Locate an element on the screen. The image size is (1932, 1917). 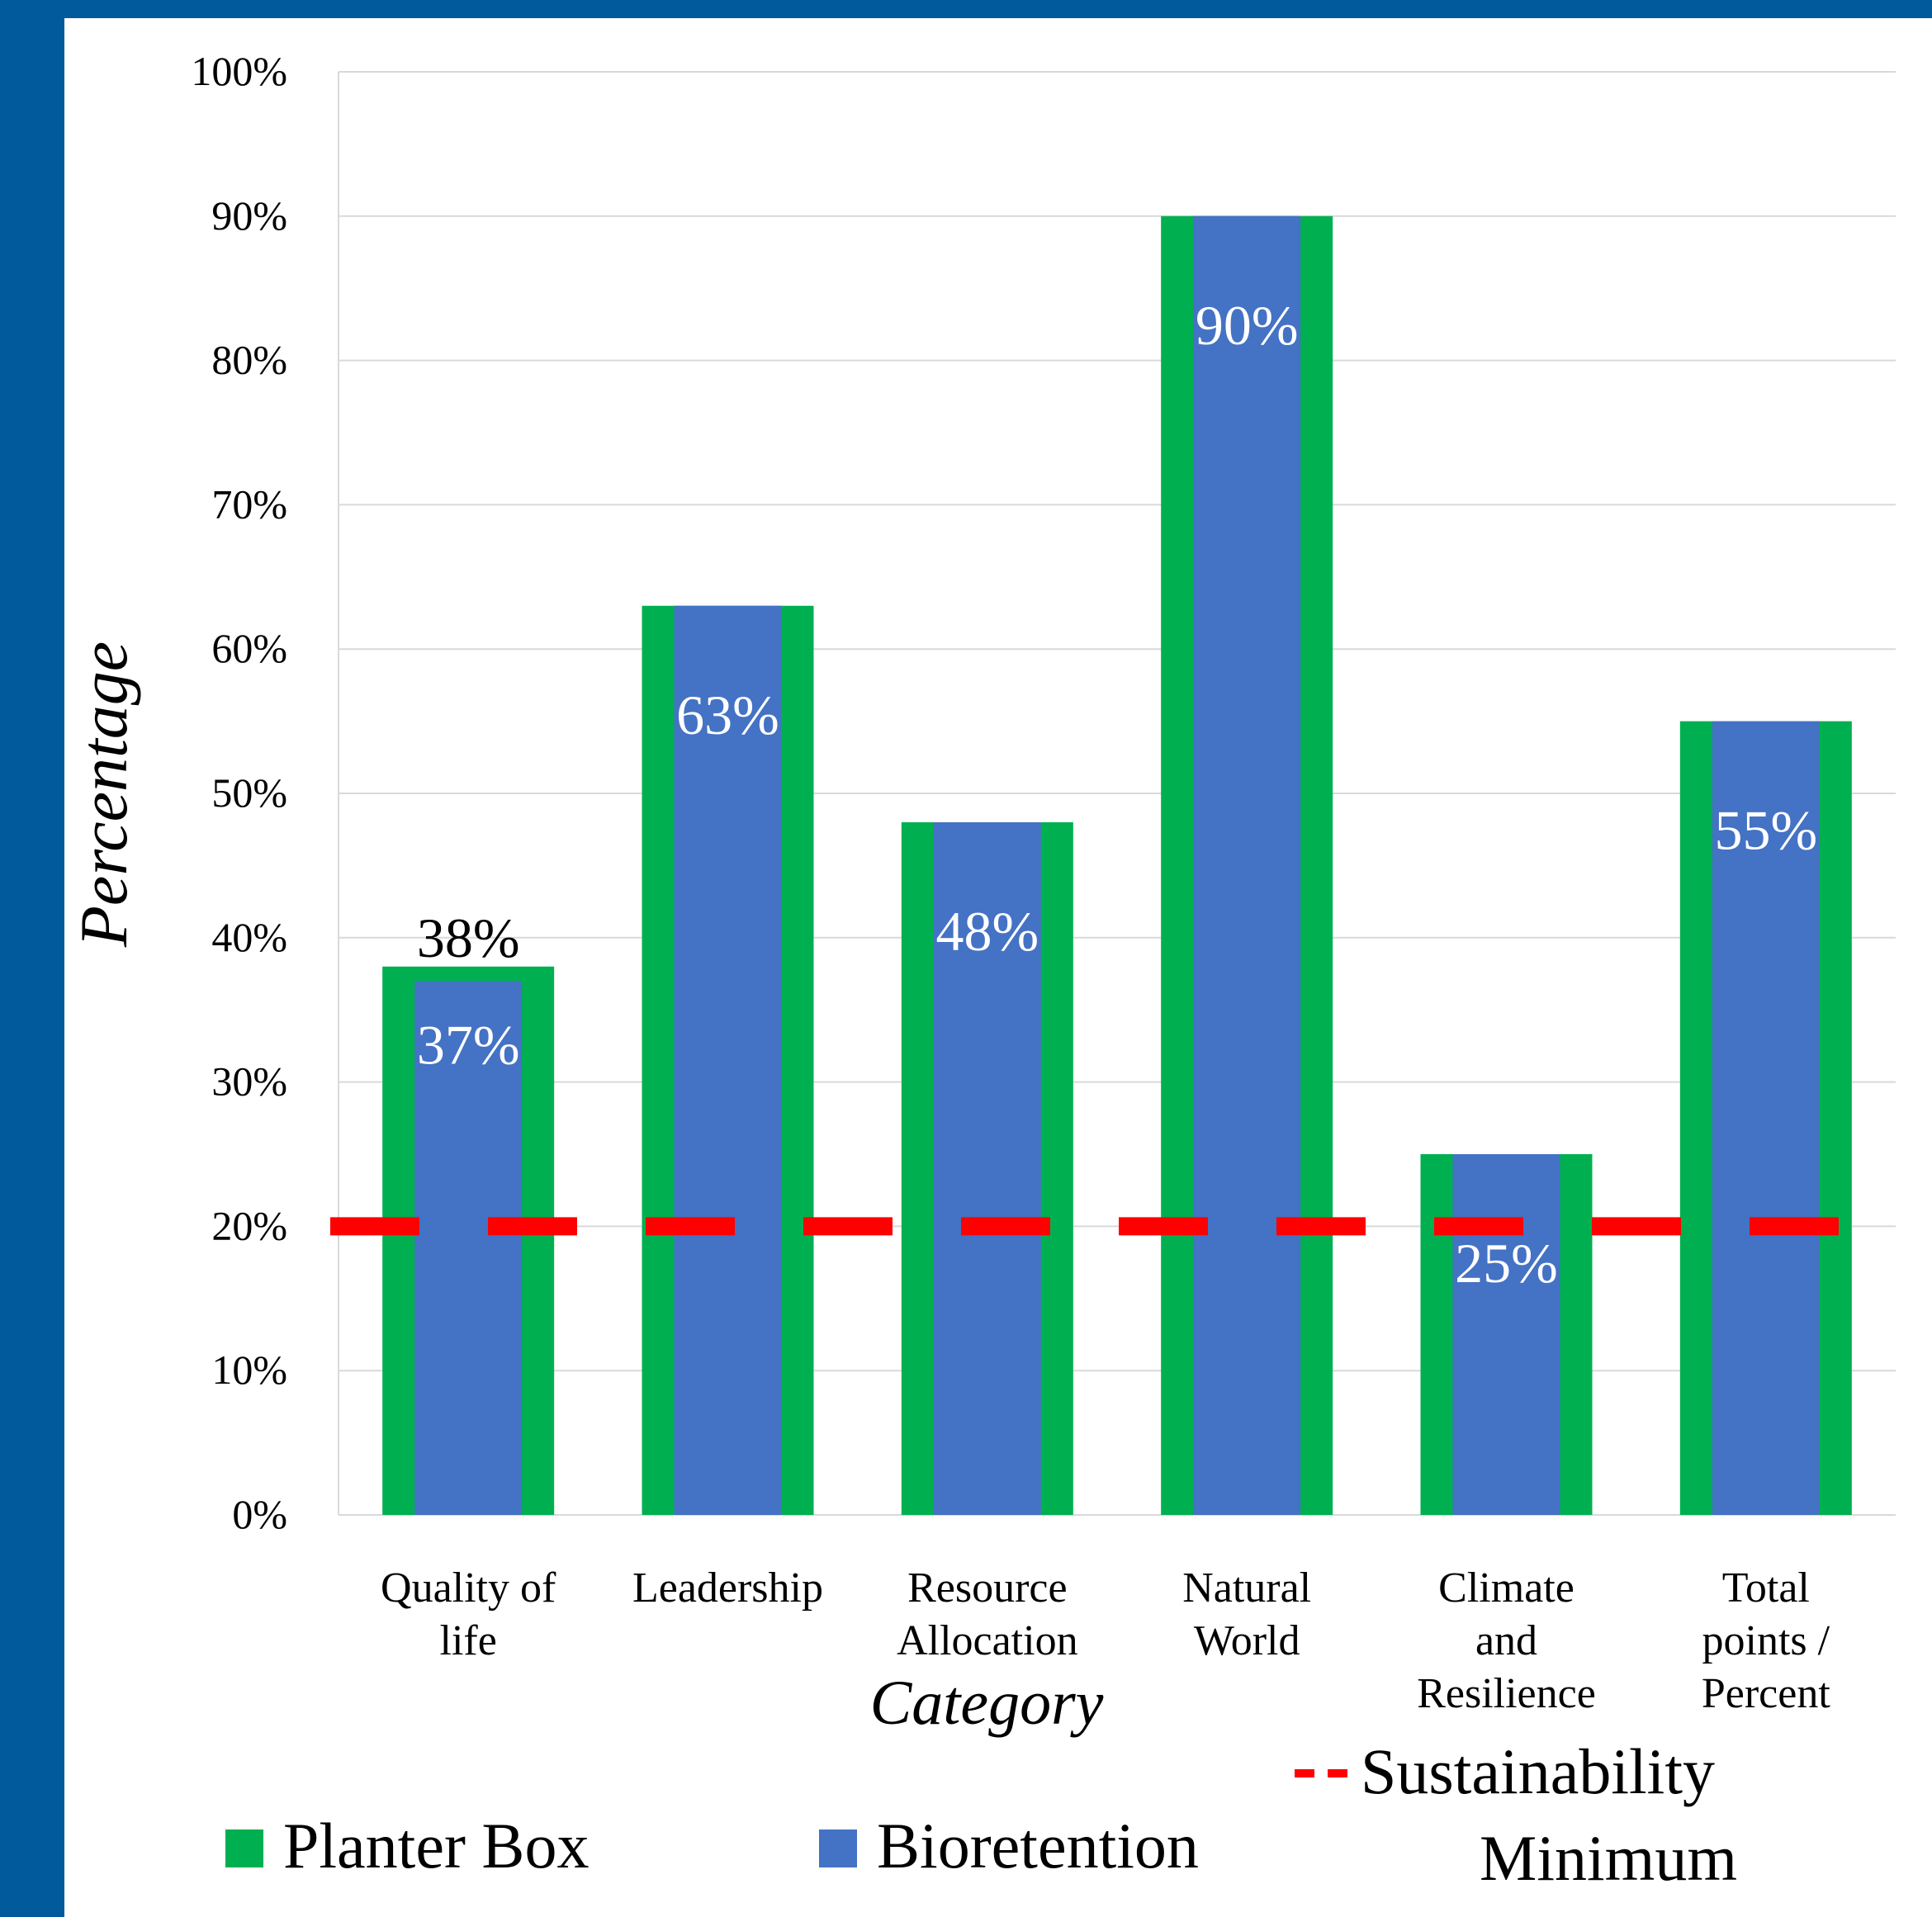
y-tick-label: 70% is located at coordinates (249, 503).